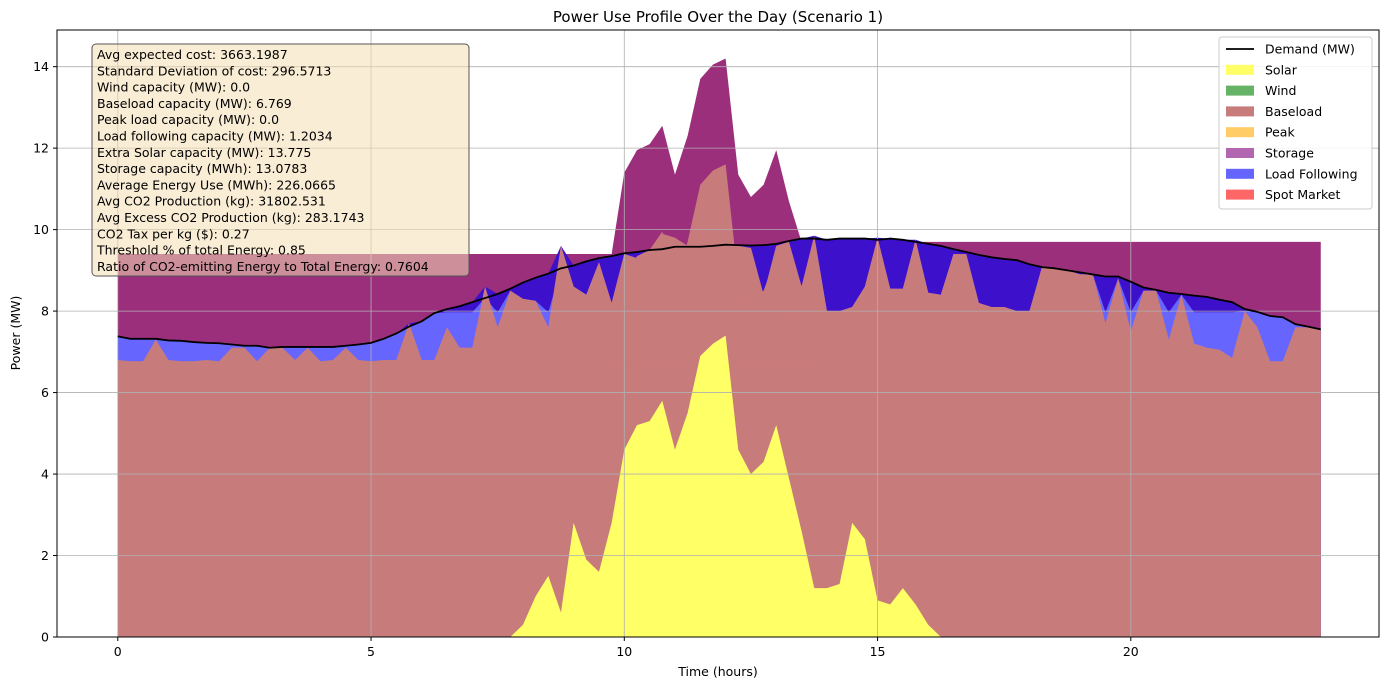 This screenshot has height=690, width=1389. Describe the element at coordinates (41, 148) in the screenshot. I see `y-tick-label: 12` at that location.